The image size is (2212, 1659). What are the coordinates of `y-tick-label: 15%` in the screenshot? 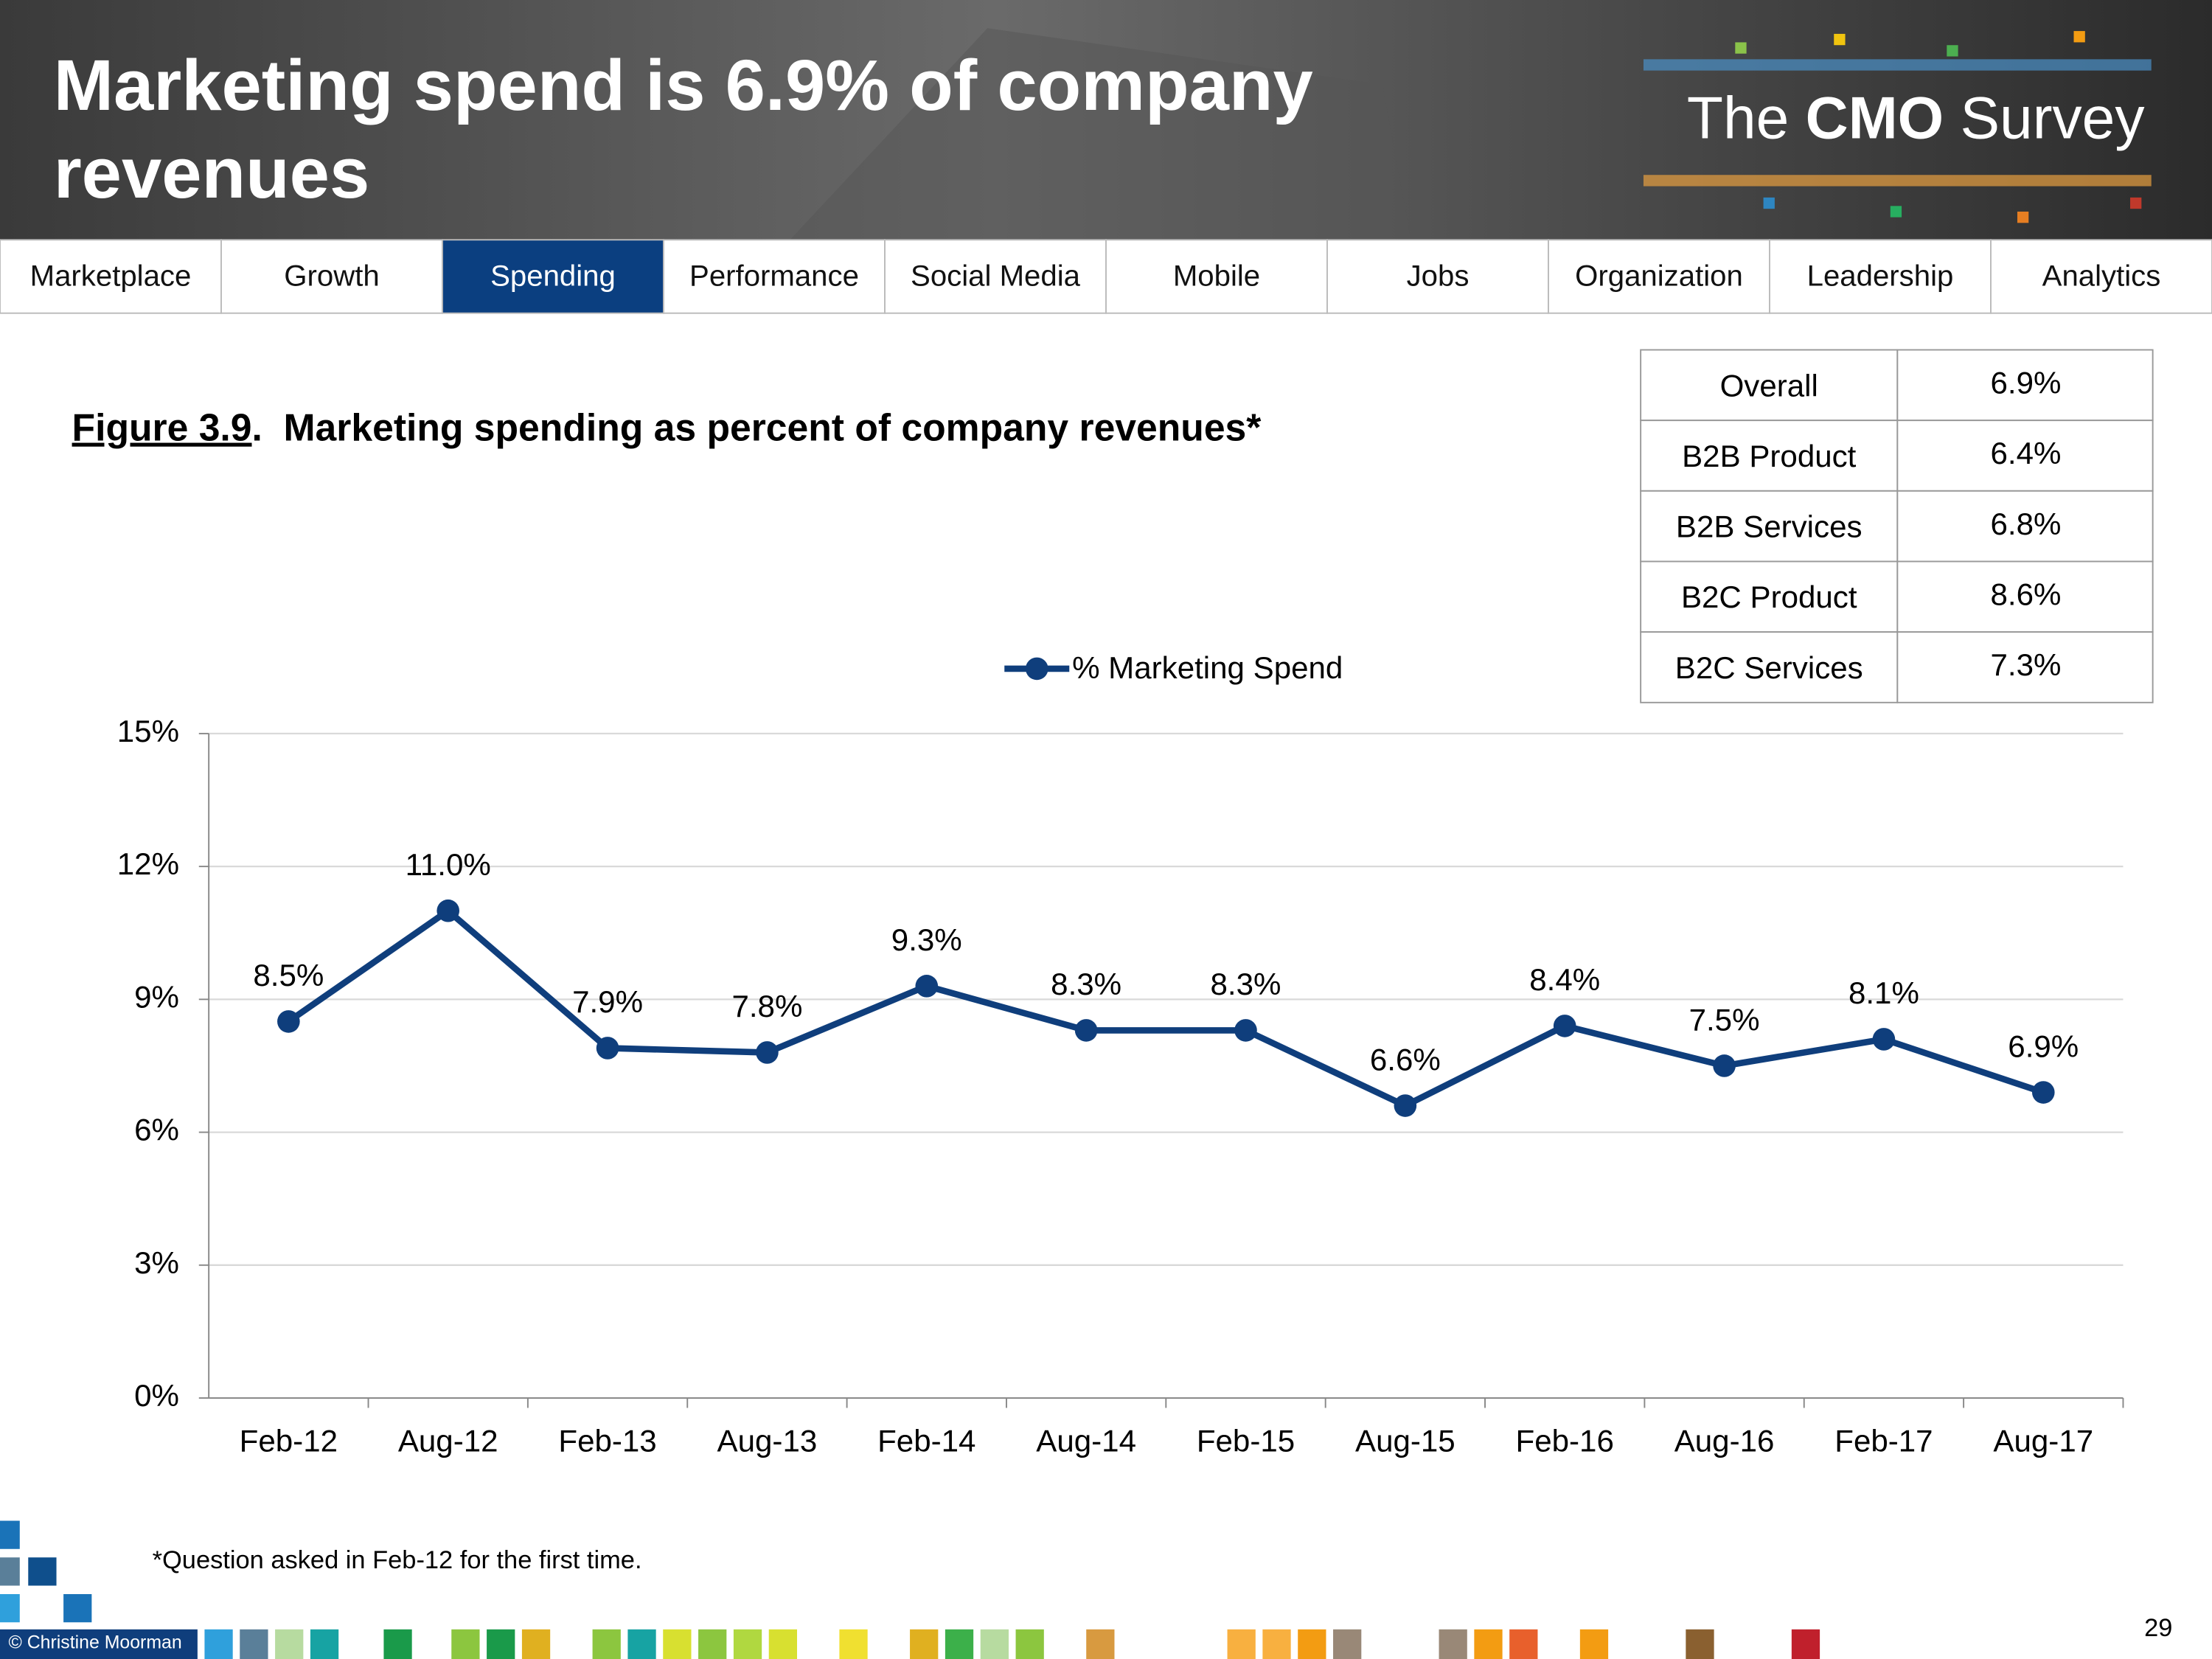 It's located at (148, 731).